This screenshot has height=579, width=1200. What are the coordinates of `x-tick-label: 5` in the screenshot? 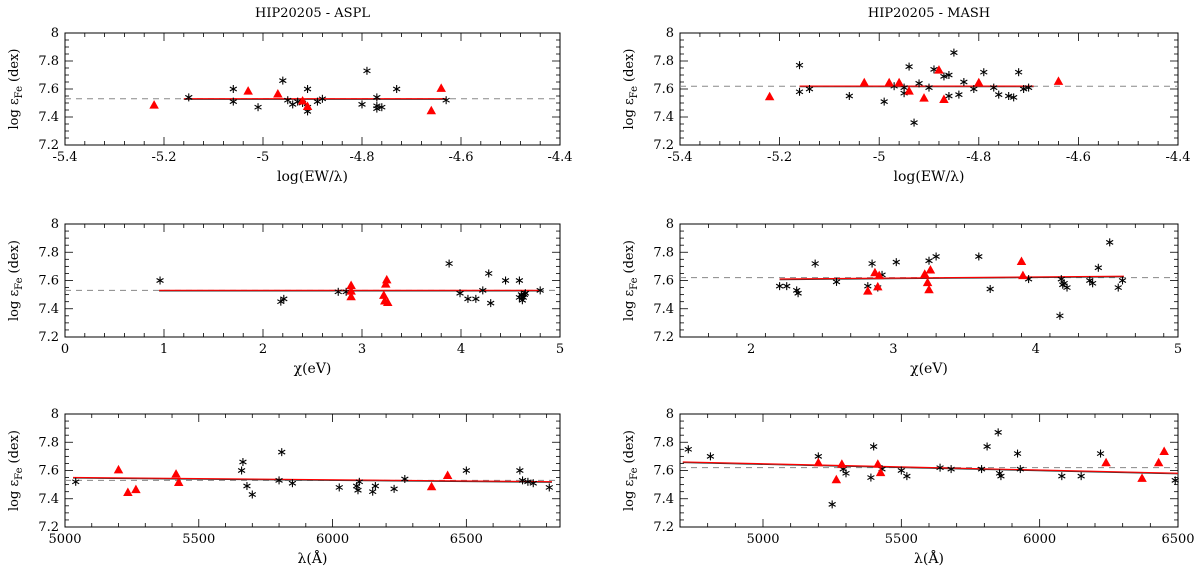 It's located at (1178, 349).